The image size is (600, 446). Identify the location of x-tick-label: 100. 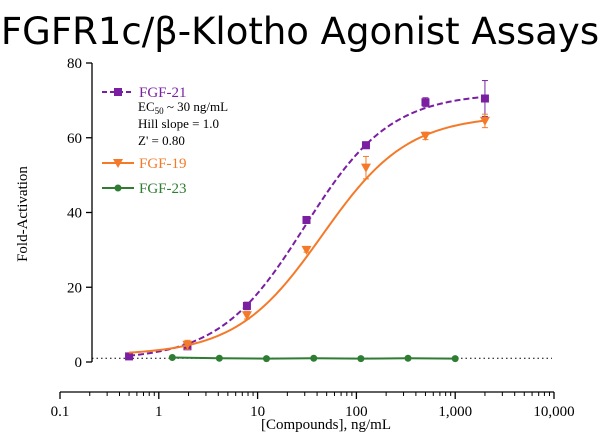
(356, 412).